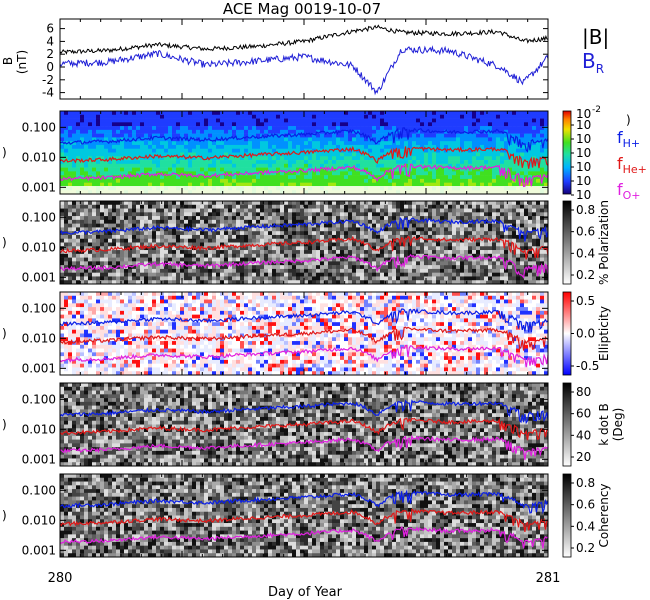 The height and width of the screenshot is (600, 650). I want to click on series-line-br, so click(304, 70).